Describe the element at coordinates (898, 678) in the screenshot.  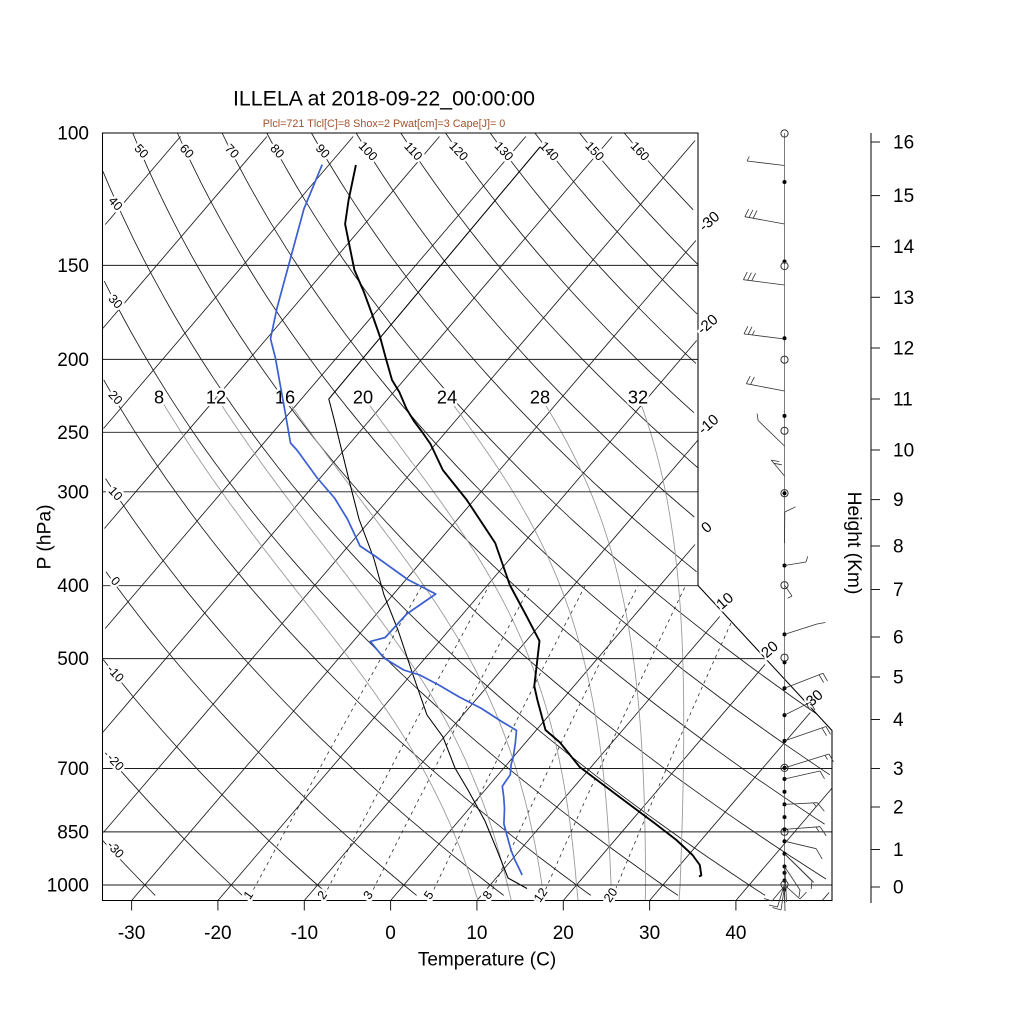
I see `svg-text: 5` at that location.